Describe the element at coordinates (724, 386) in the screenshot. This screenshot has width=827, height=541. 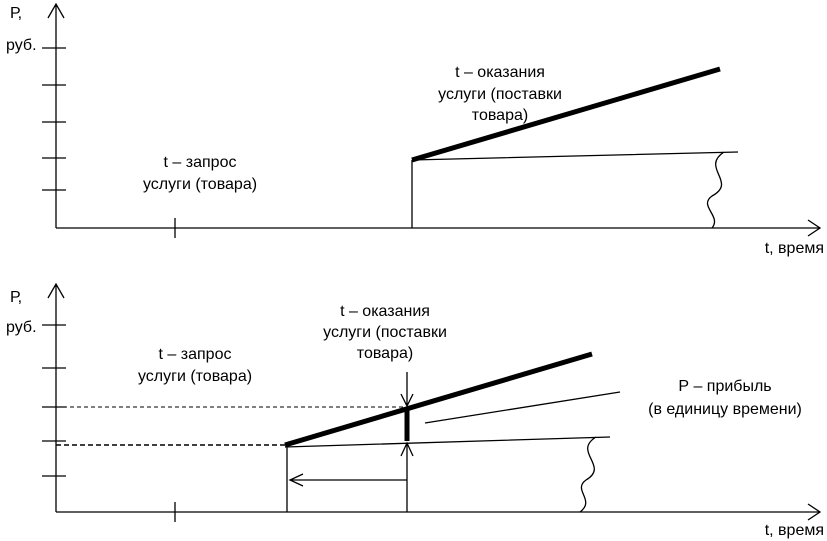
I see `profit-label: Р – прибыль` at that location.